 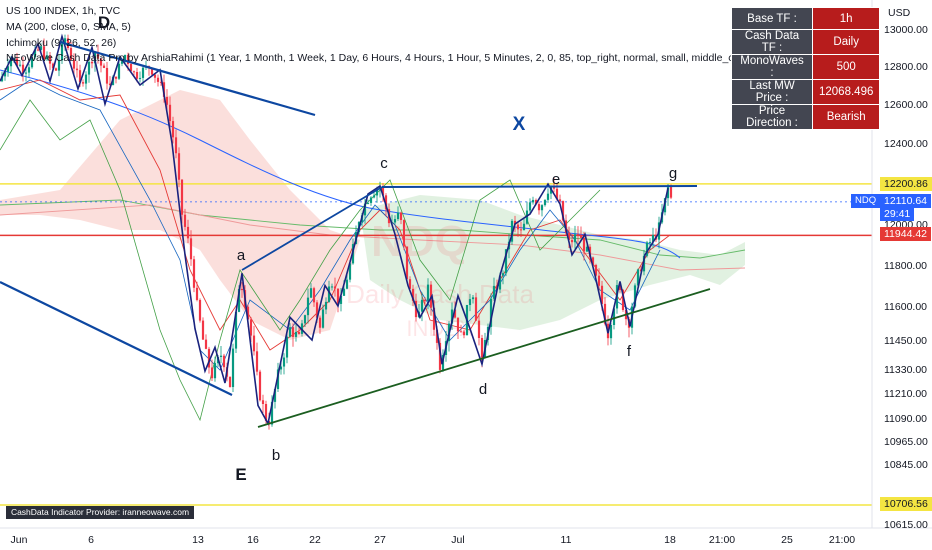 I want to click on wave-label-e: e, so click(x=556, y=179).